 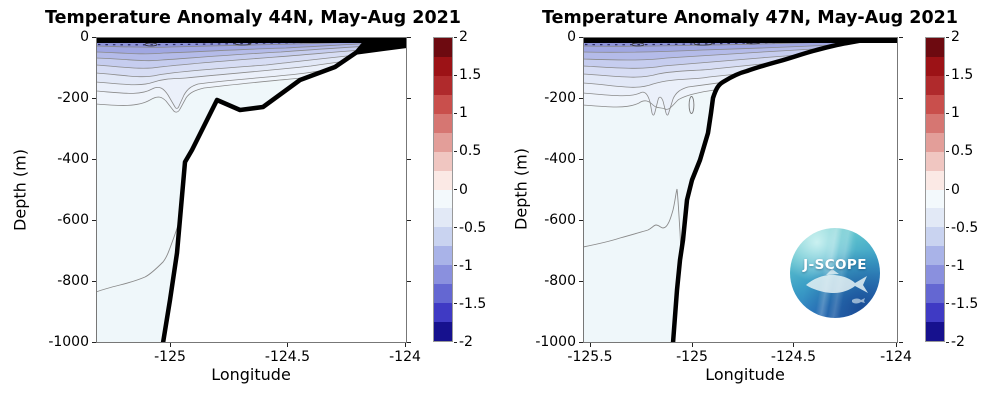 I want to click on jscope-logo: J-SCOPE, so click(x=835, y=273).